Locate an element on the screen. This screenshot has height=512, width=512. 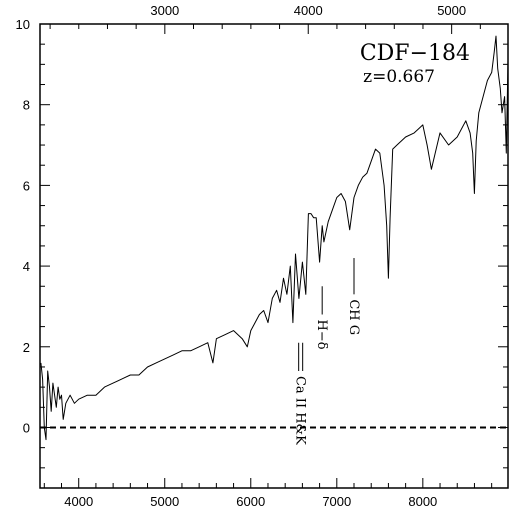
x-tick-label: 7000 is located at coordinates (336, 501).